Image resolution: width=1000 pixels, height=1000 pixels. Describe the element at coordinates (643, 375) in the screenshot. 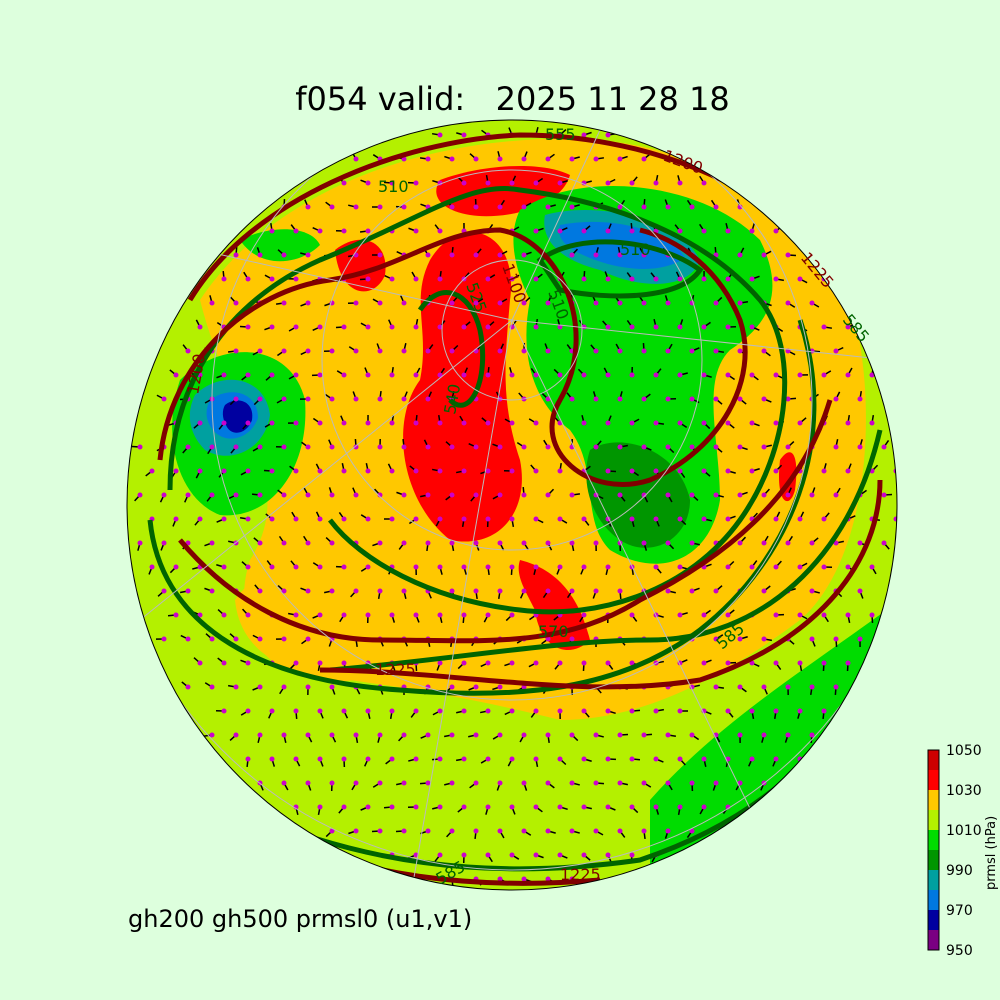

I see `low-pressure-region` at that location.